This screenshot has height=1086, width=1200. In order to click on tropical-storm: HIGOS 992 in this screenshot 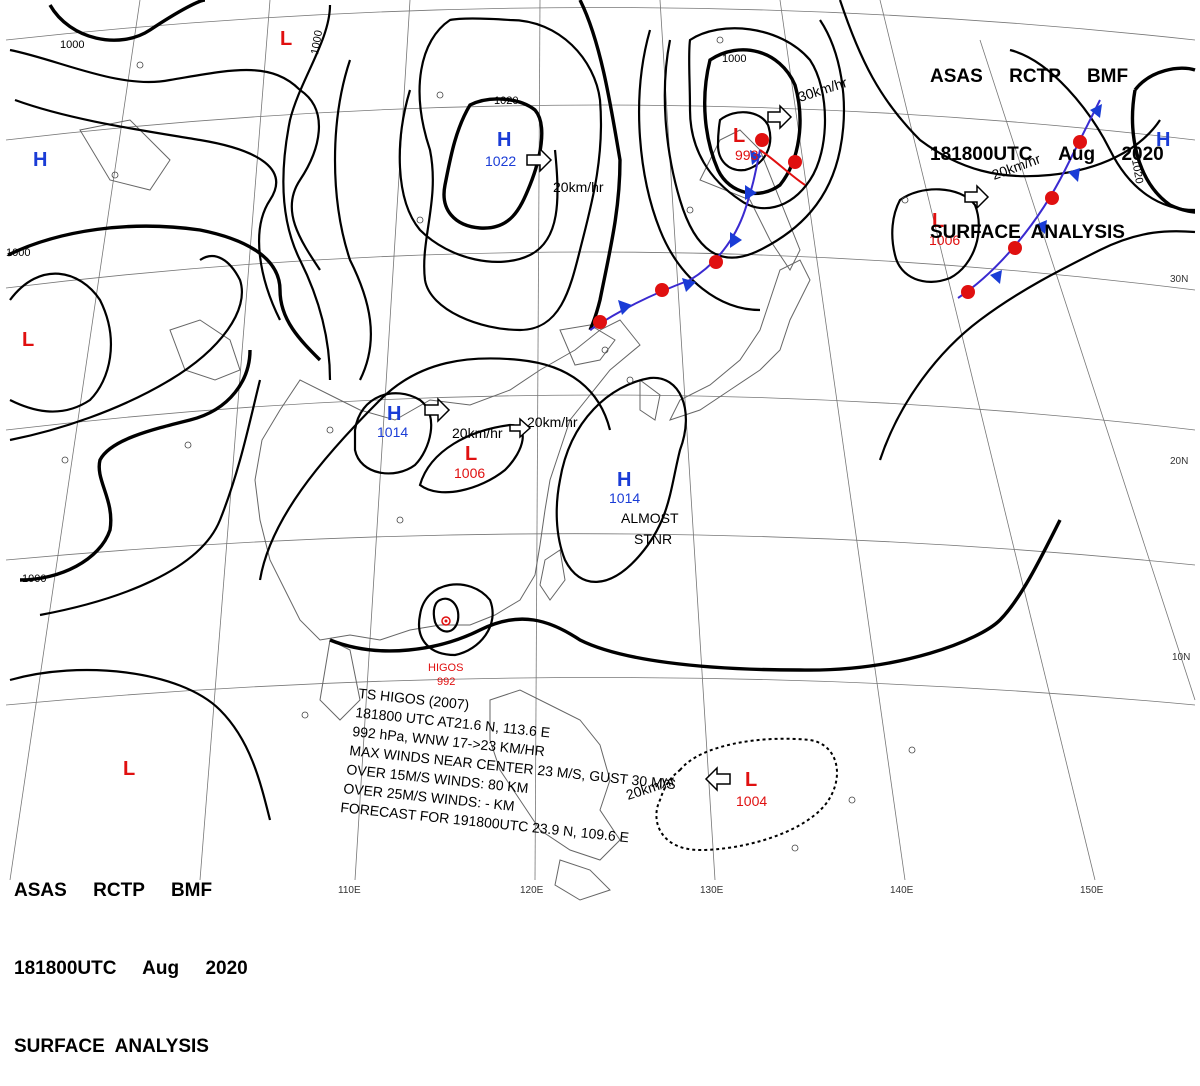, I will do `click(445, 652)`.